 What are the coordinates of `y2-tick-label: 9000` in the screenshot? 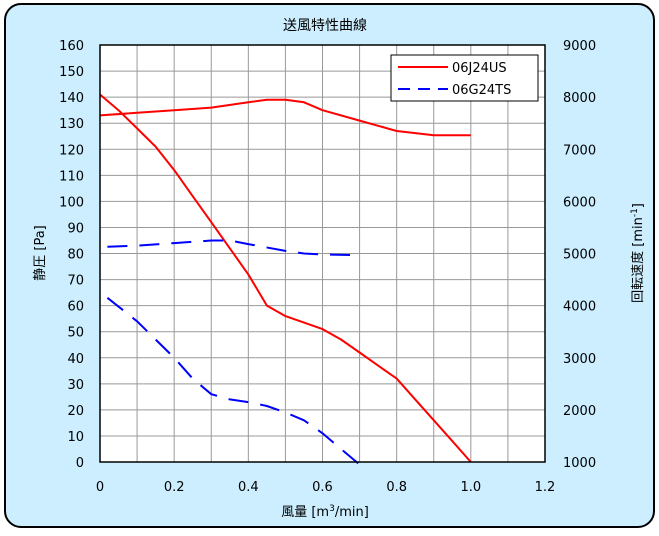 It's located at (579, 46).